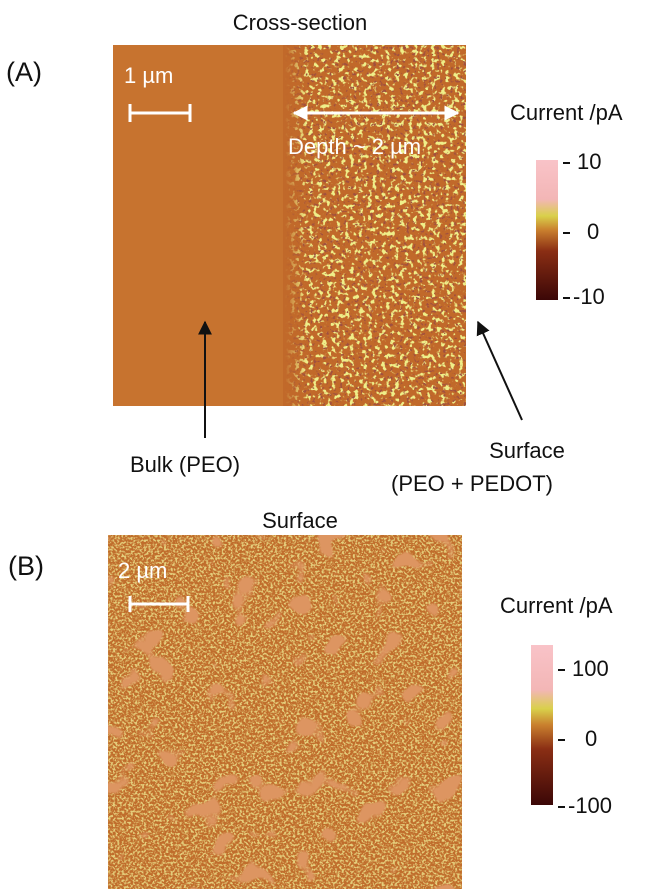 The image size is (657, 889). Describe the element at coordinates (26, 566) in the screenshot. I see `panel-label: (B)` at that location.